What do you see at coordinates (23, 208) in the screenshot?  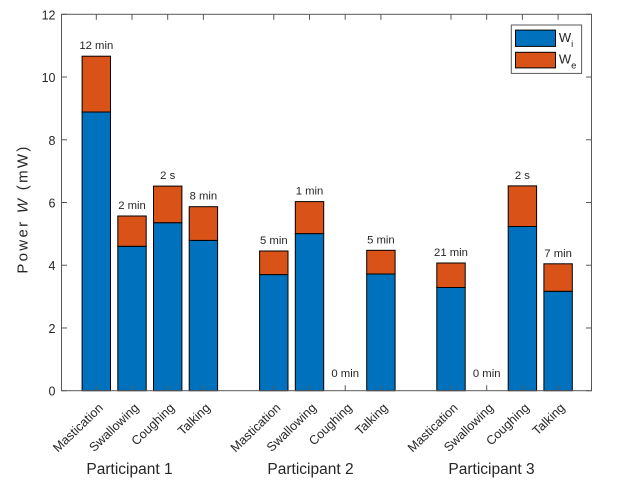 I see `svg-text: Power W (mW)` at bounding box center [23, 208].